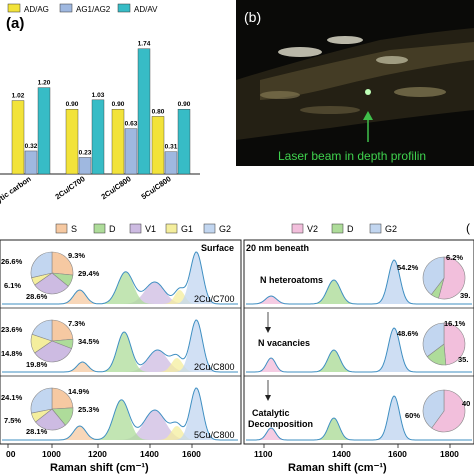  I want to click on bar-value-label: 0.90, so click(72, 104).